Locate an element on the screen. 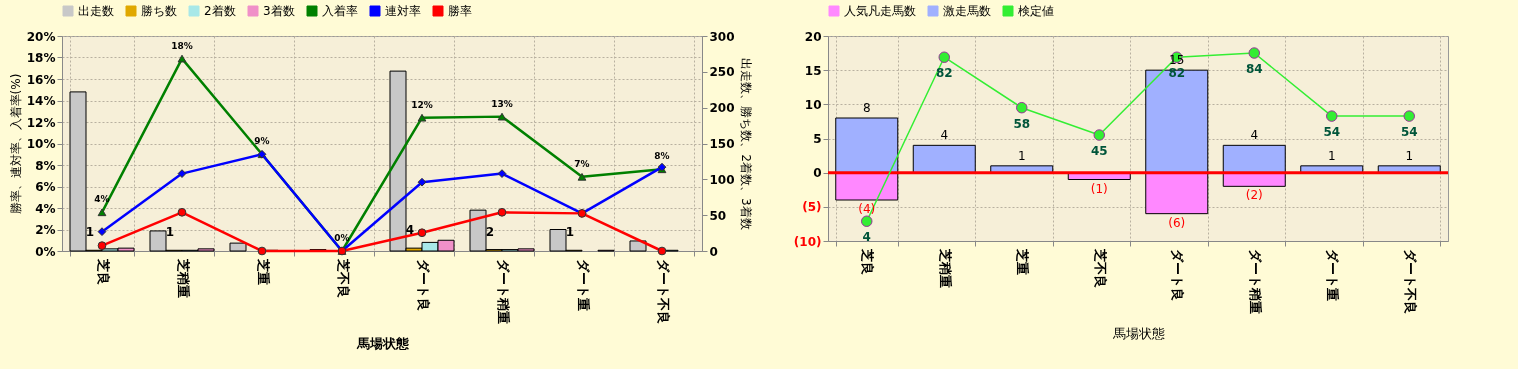  legend-label: 激走馬数 is located at coordinates (967, 11).